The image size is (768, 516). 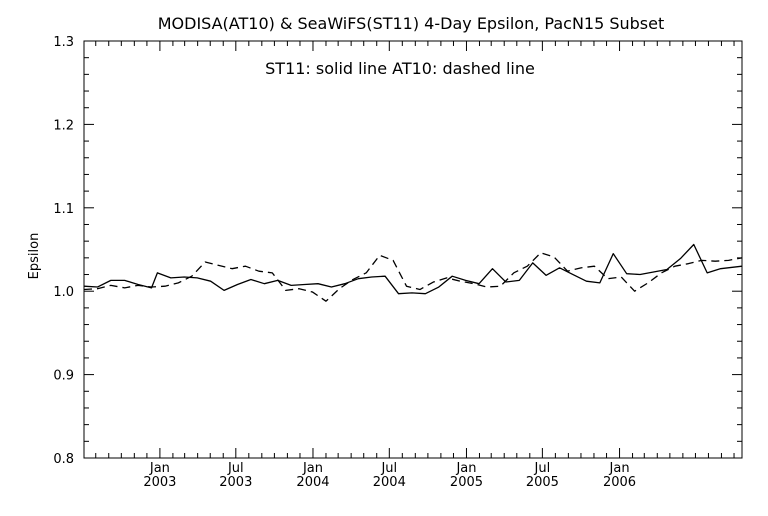 I want to click on y-tick-label: 1.1, so click(x=63, y=209).